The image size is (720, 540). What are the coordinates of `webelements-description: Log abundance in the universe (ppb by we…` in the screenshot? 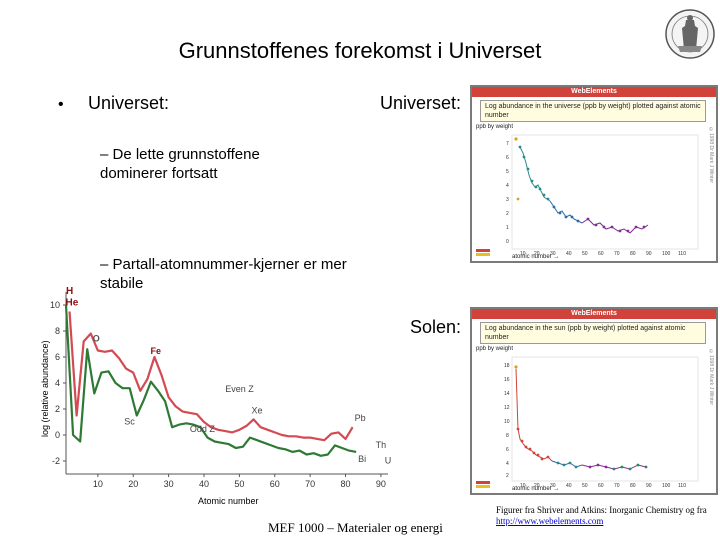 It's located at (593, 111).